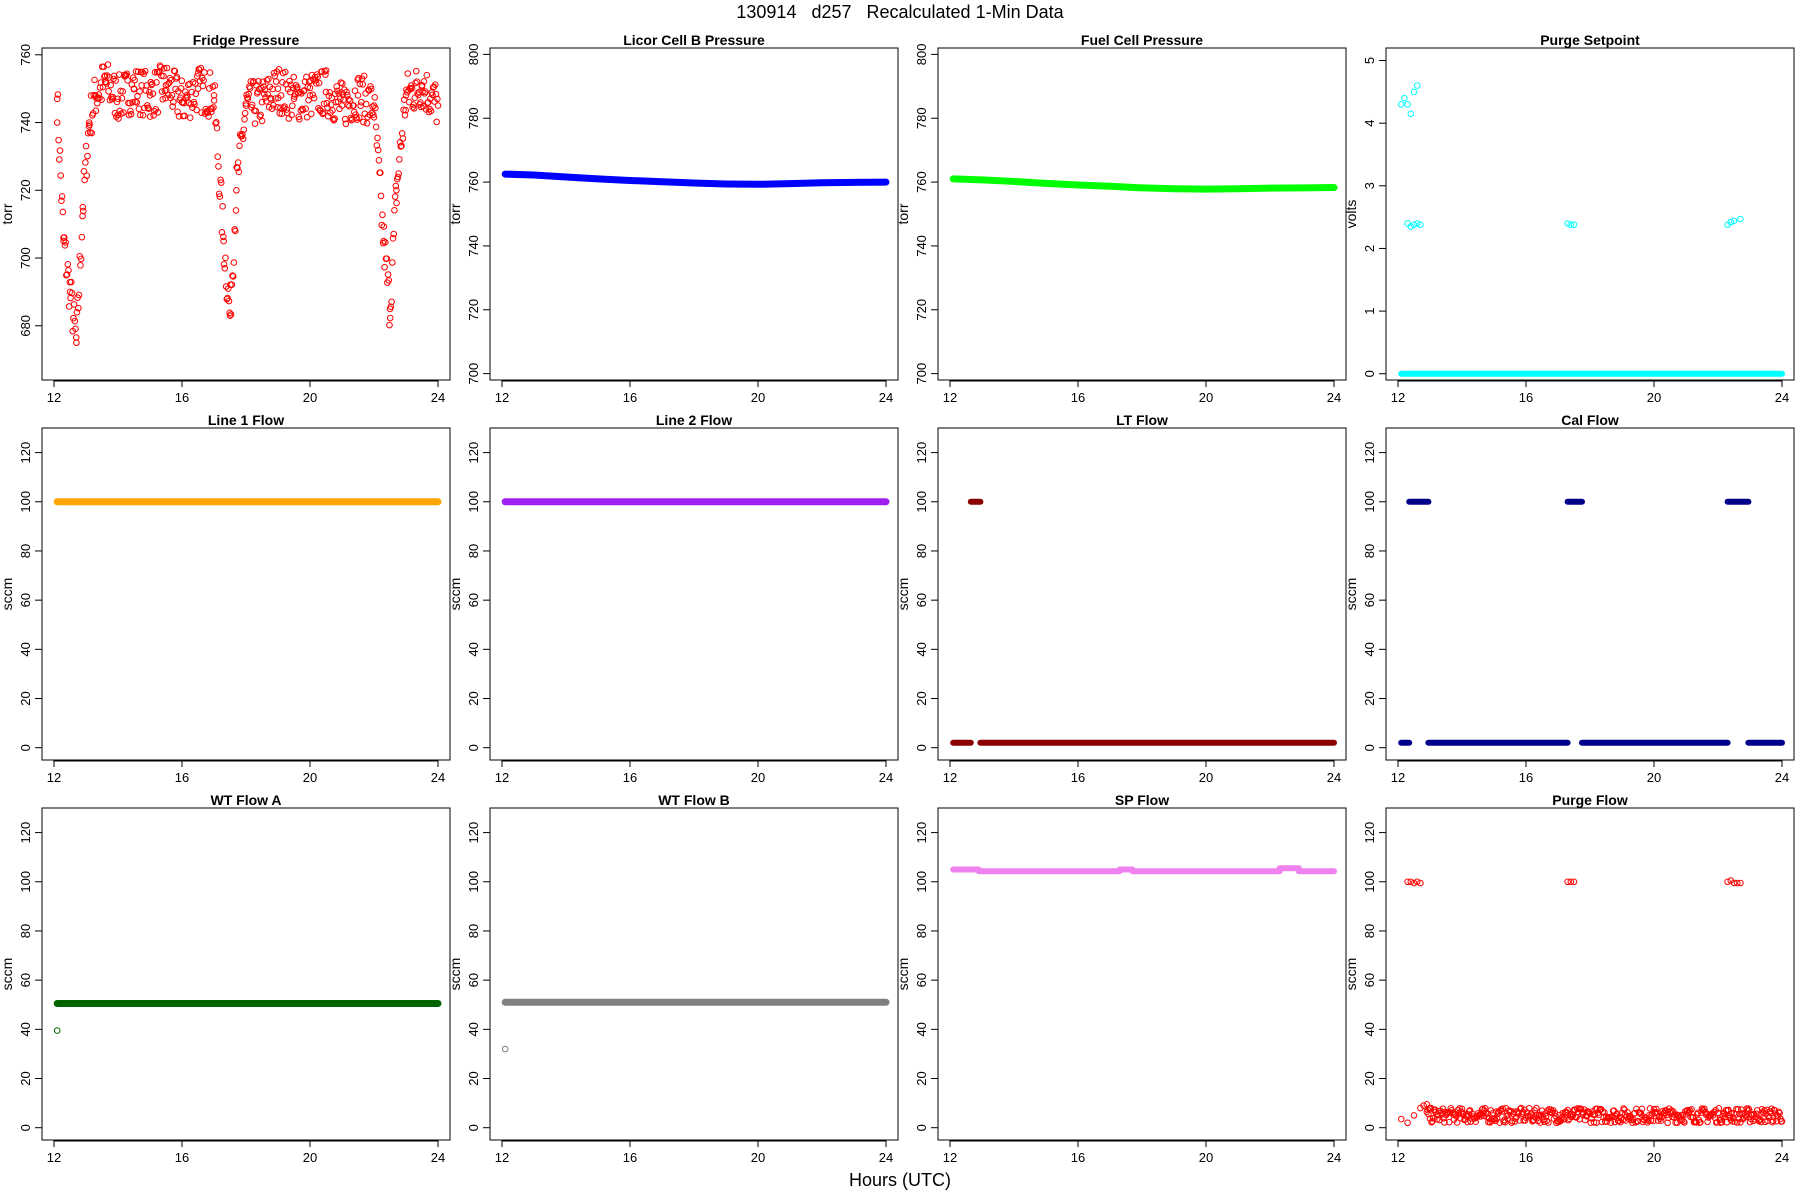 This screenshot has width=1800, height=1200. What do you see at coordinates (7, 974) in the screenshot?
I see `y-axis-label: sccm` at bounding box center [7, 974].